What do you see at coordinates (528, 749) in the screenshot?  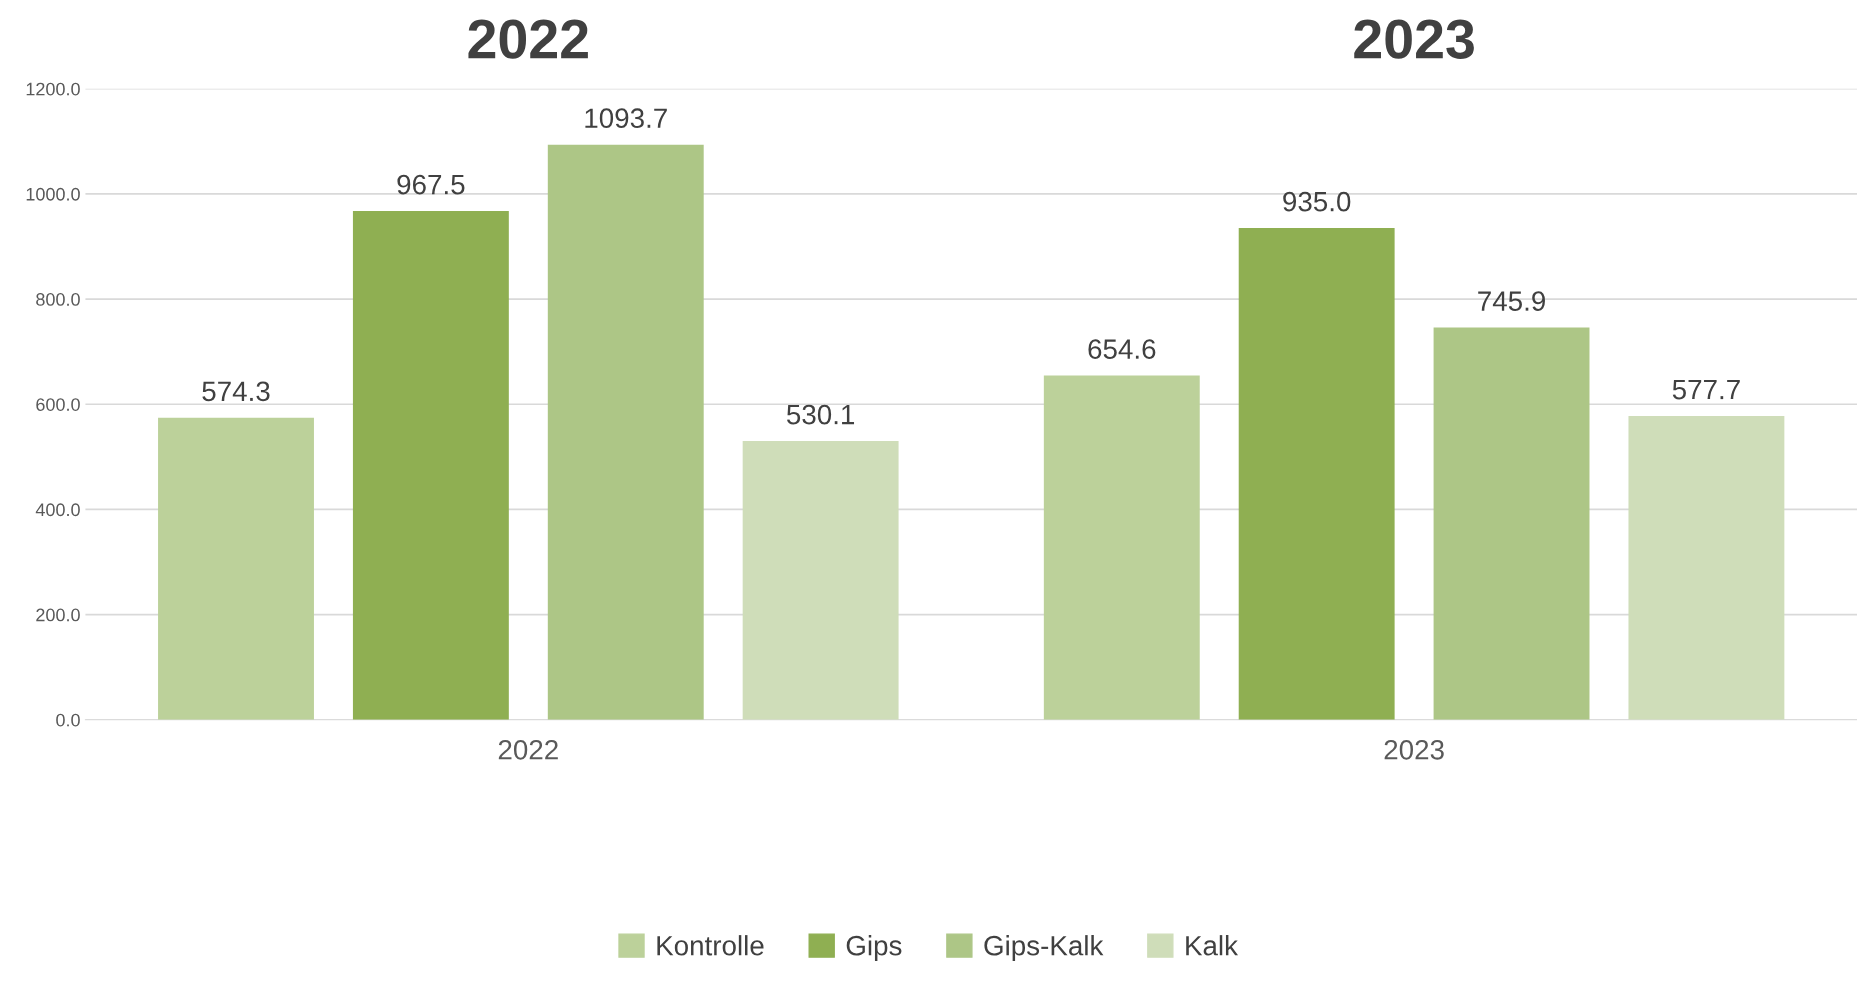 I see `text: 2022` at bounding box center [528, 749].